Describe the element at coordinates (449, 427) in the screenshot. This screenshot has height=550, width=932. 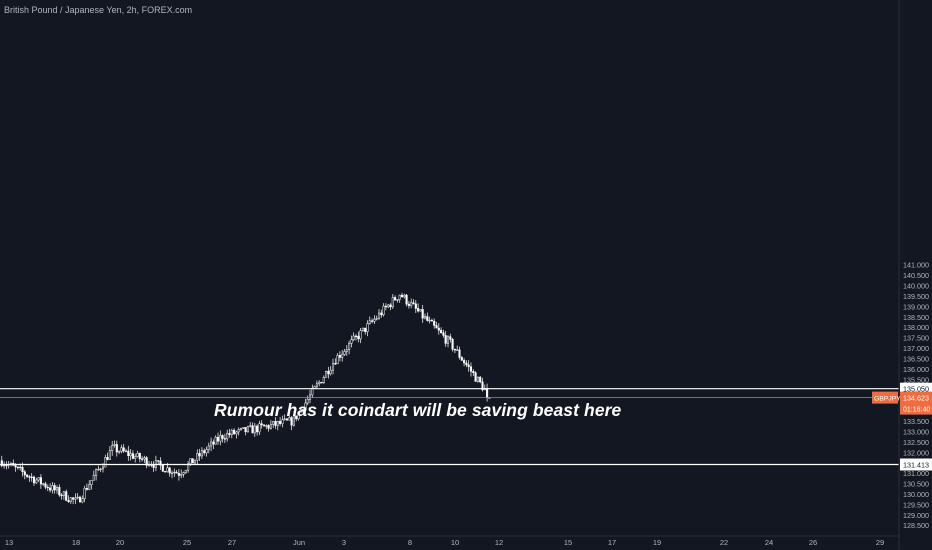
I see `horizontal-levels` at that location.